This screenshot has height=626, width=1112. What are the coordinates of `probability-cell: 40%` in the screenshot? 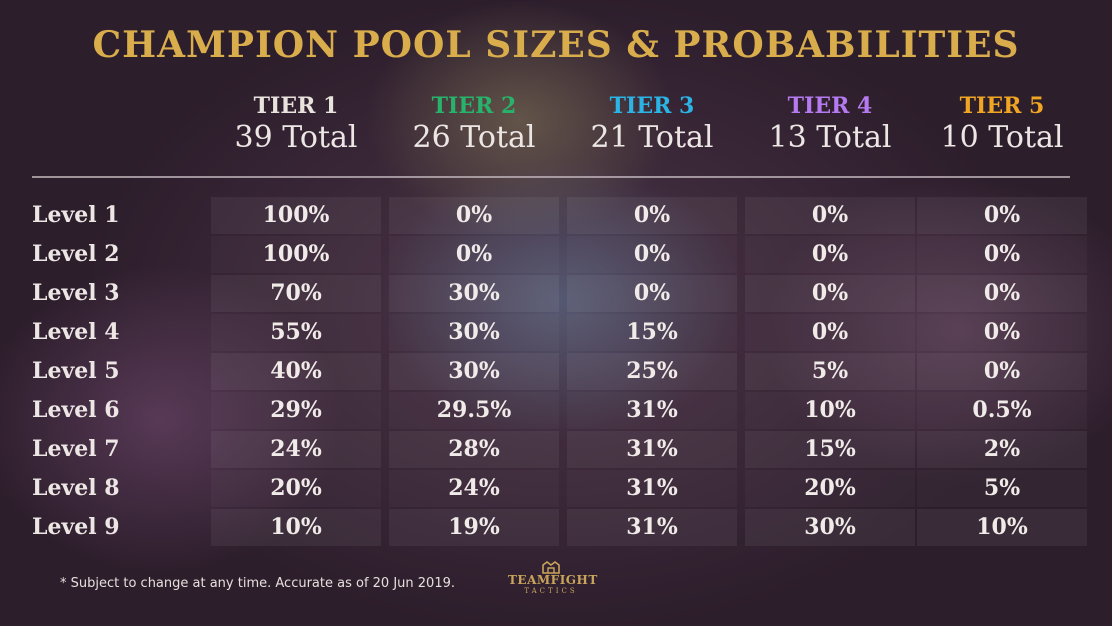 It's located at (296, 371).